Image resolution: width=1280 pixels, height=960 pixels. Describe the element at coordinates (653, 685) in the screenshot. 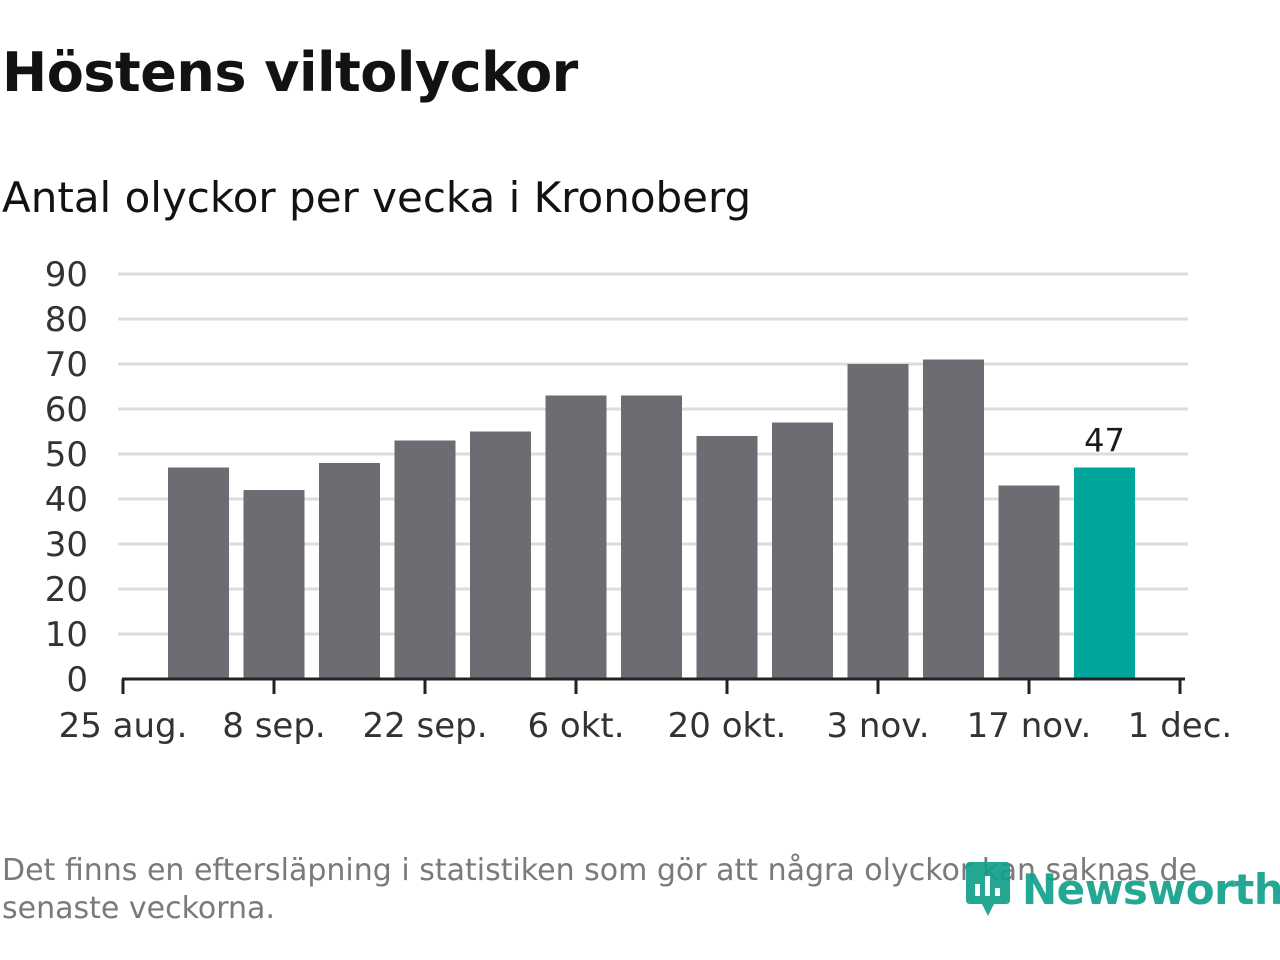

I see `x-axis` at that location.